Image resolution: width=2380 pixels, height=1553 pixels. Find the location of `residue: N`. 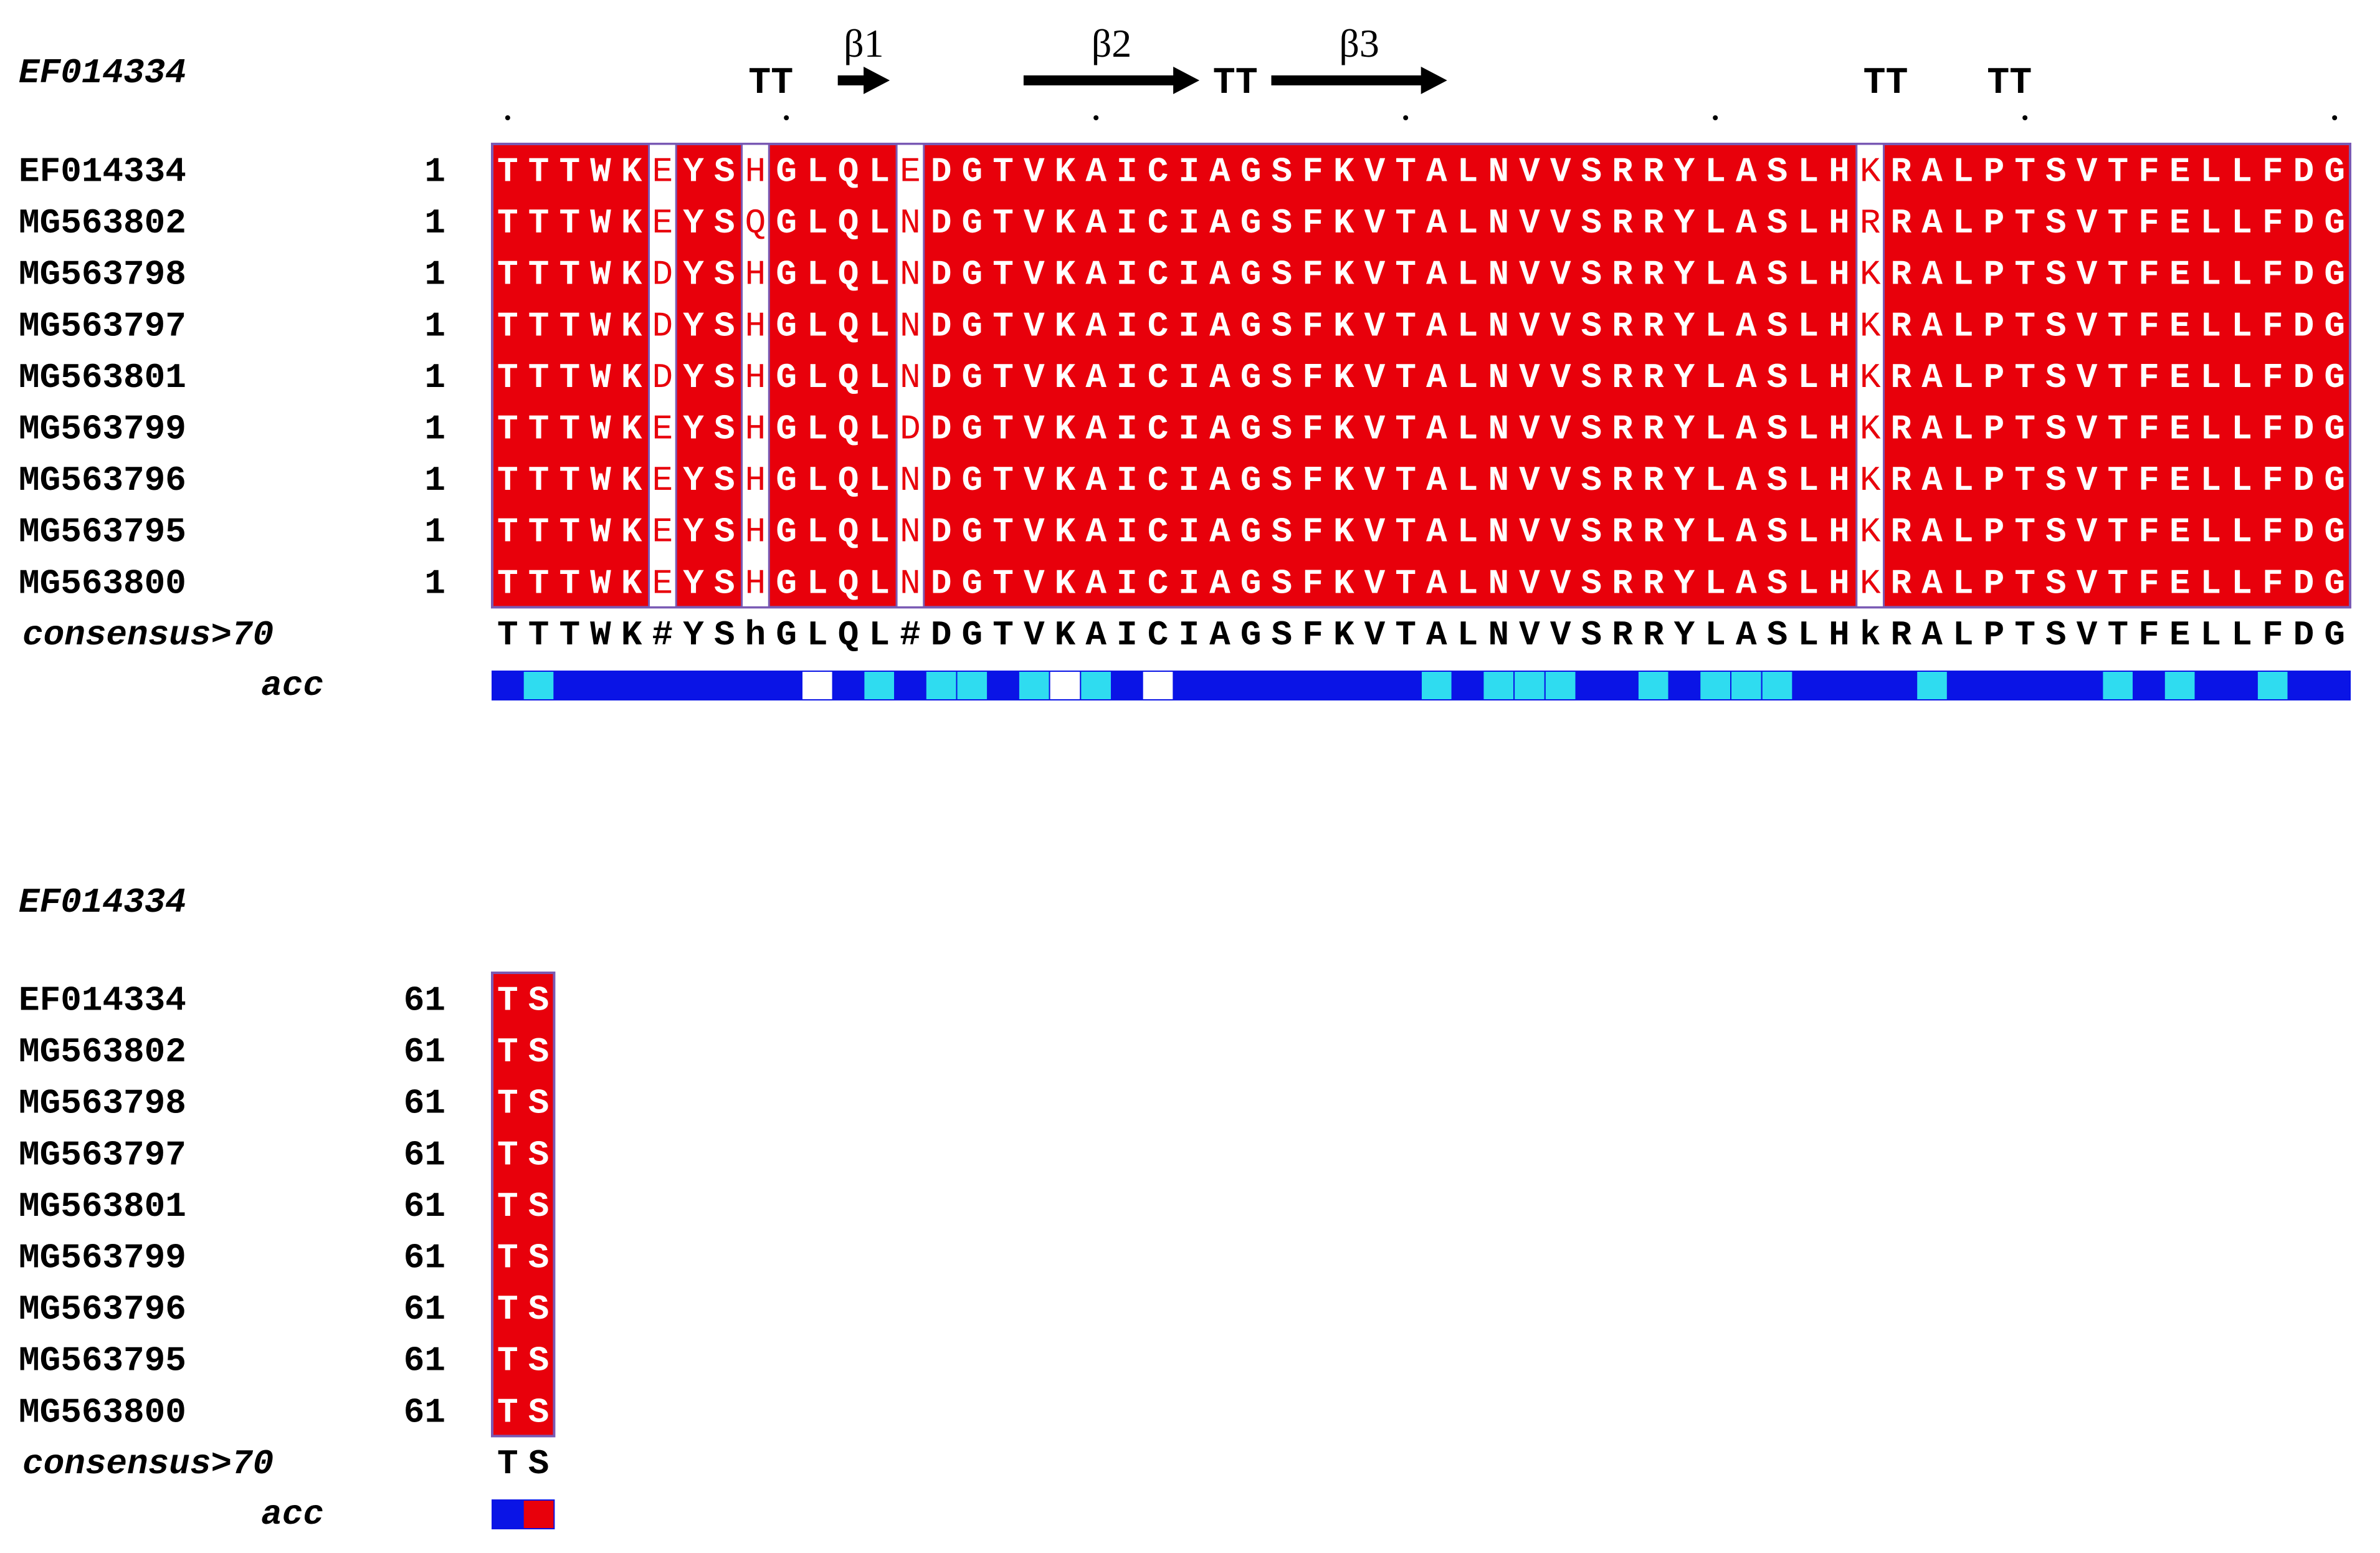

residue: N is located at coordinates (1499, 532).